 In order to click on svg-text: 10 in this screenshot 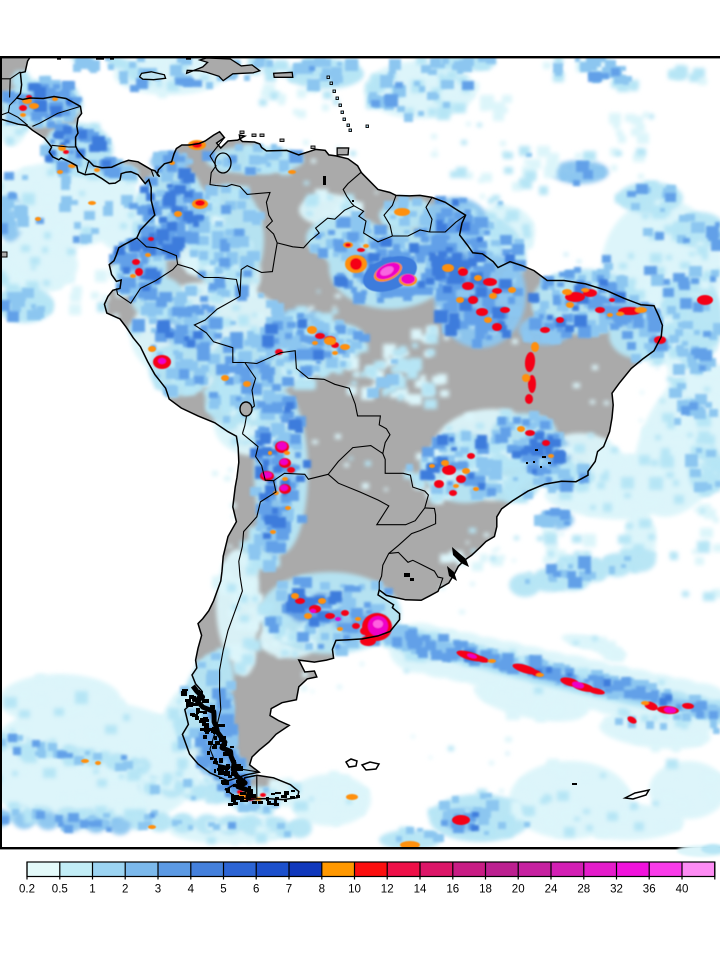, I will do `click(354, 890)`.